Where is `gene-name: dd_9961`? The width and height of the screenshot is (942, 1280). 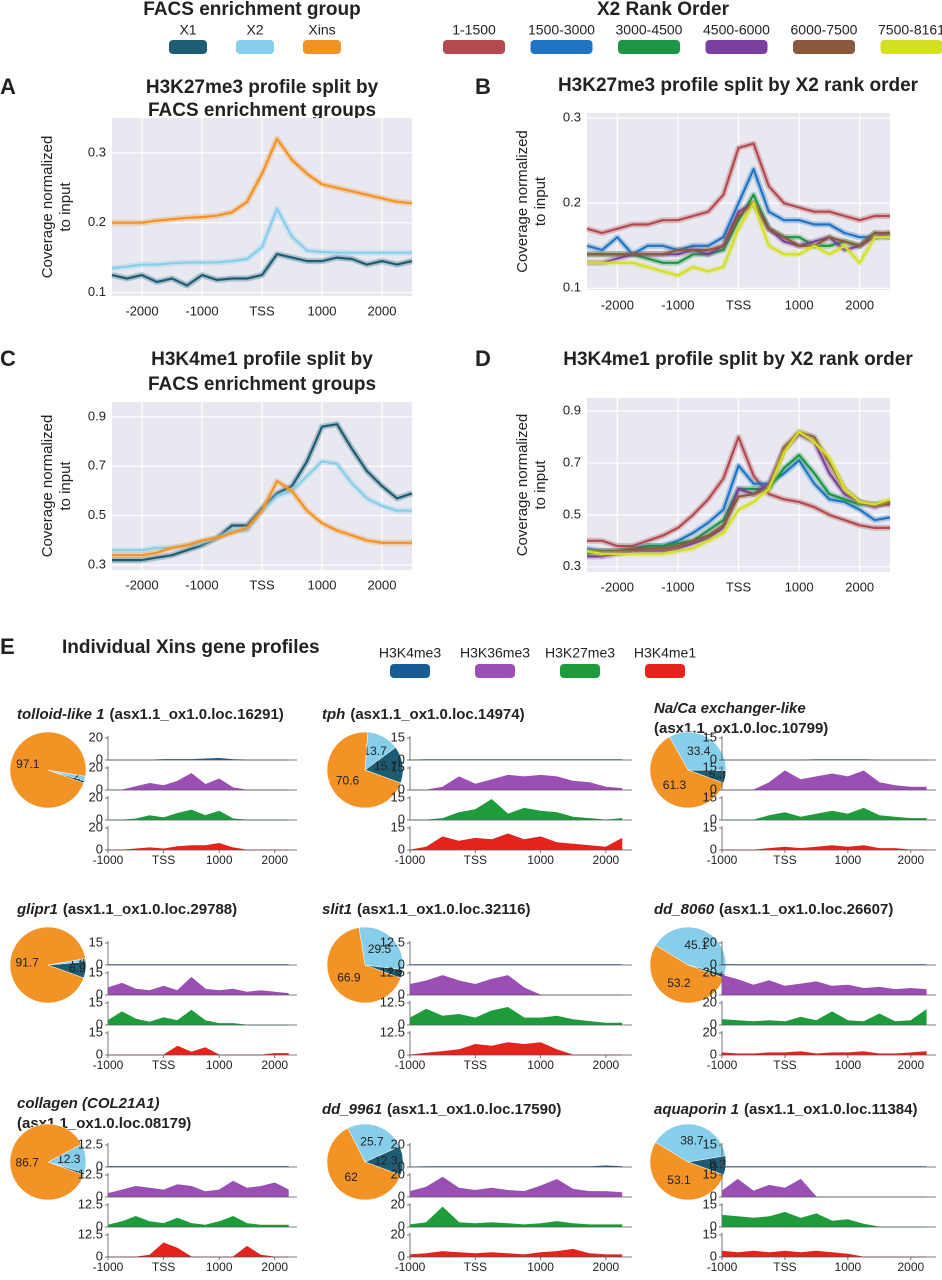 gene-name: dd_9961 is located at coordinates (352, 1109).